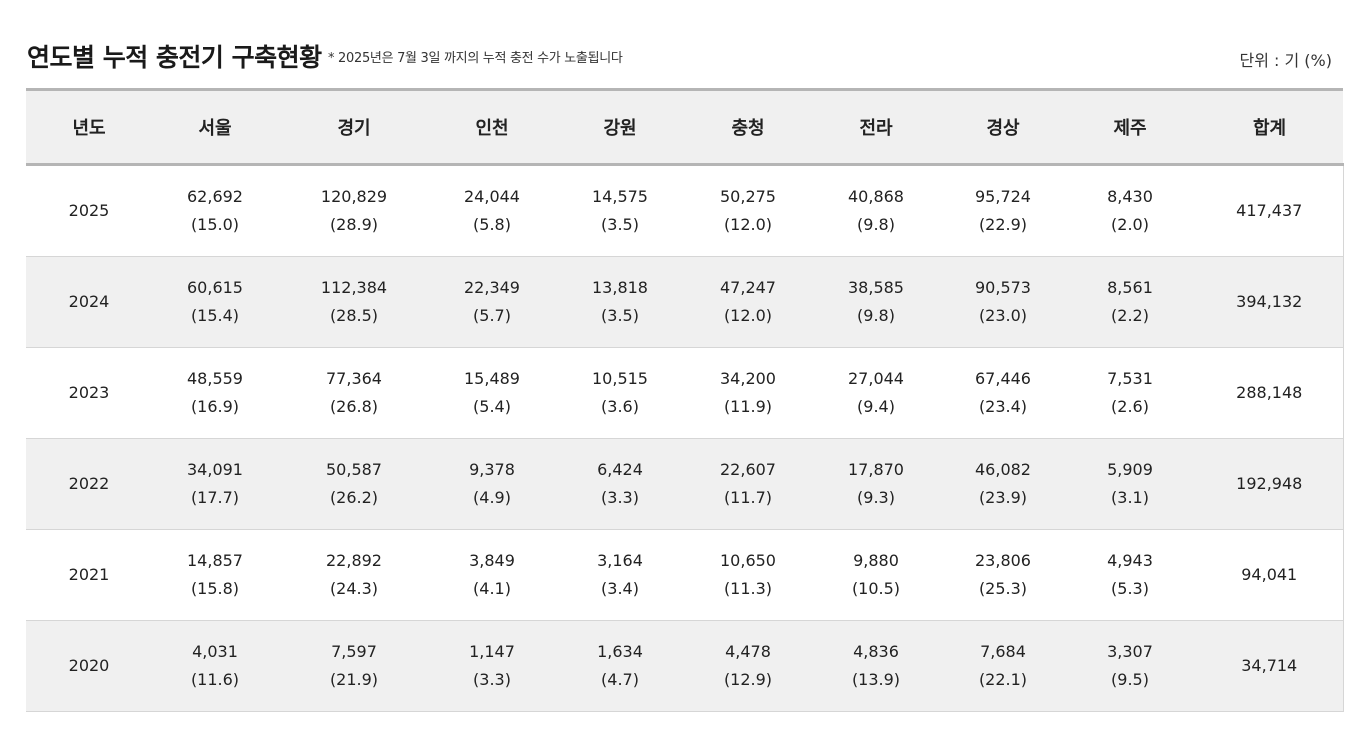  I want to click on charger-count: 13,818, so click(620, 287).